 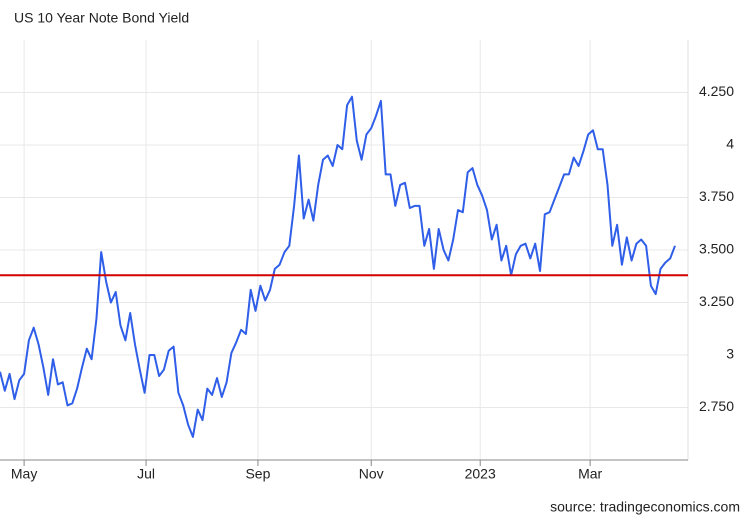 What do you see at coordinates (480, 474) in the screenshot?
I see `x-tick-label: 2023` at bounding box center [480, 474].